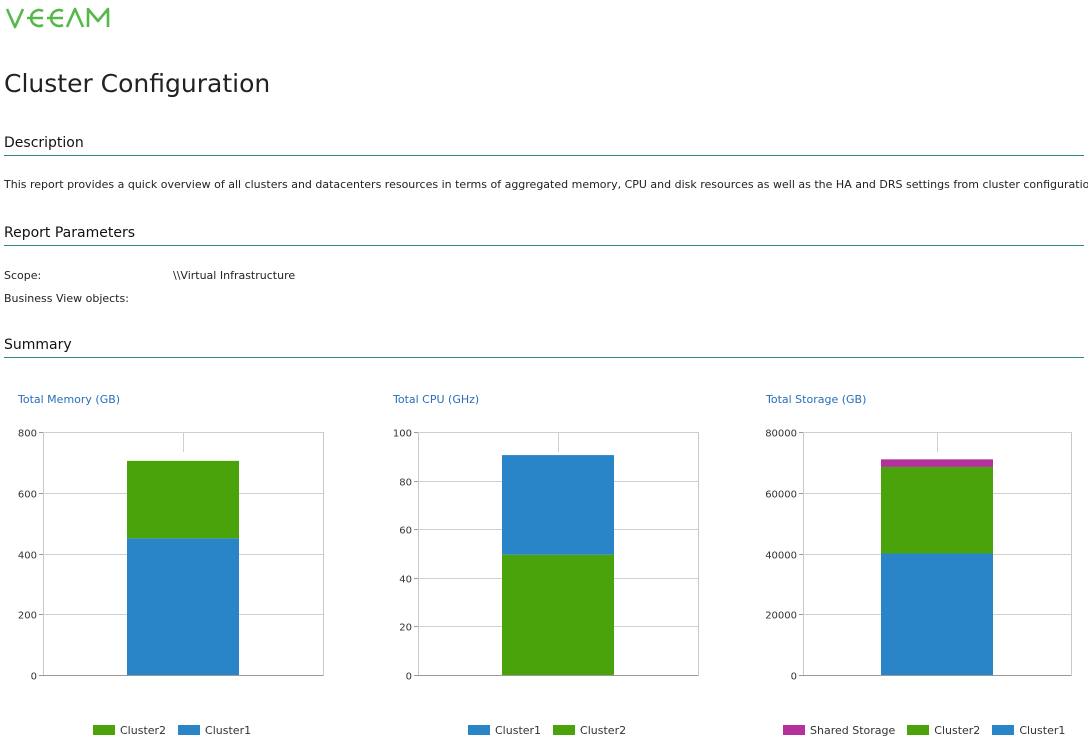 Image resolution: width=1088 pixels, height=746 pixels. What do you see at coordinates (57, 18) in the screenshot?
I see `veeam-logo-mark` at bounding box center [57, 18].